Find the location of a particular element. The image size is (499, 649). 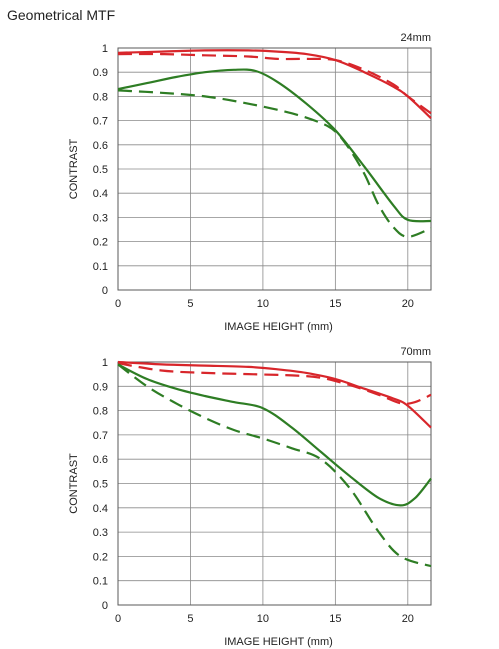

series-line-green-dashed is located at coordinates (274, 163).